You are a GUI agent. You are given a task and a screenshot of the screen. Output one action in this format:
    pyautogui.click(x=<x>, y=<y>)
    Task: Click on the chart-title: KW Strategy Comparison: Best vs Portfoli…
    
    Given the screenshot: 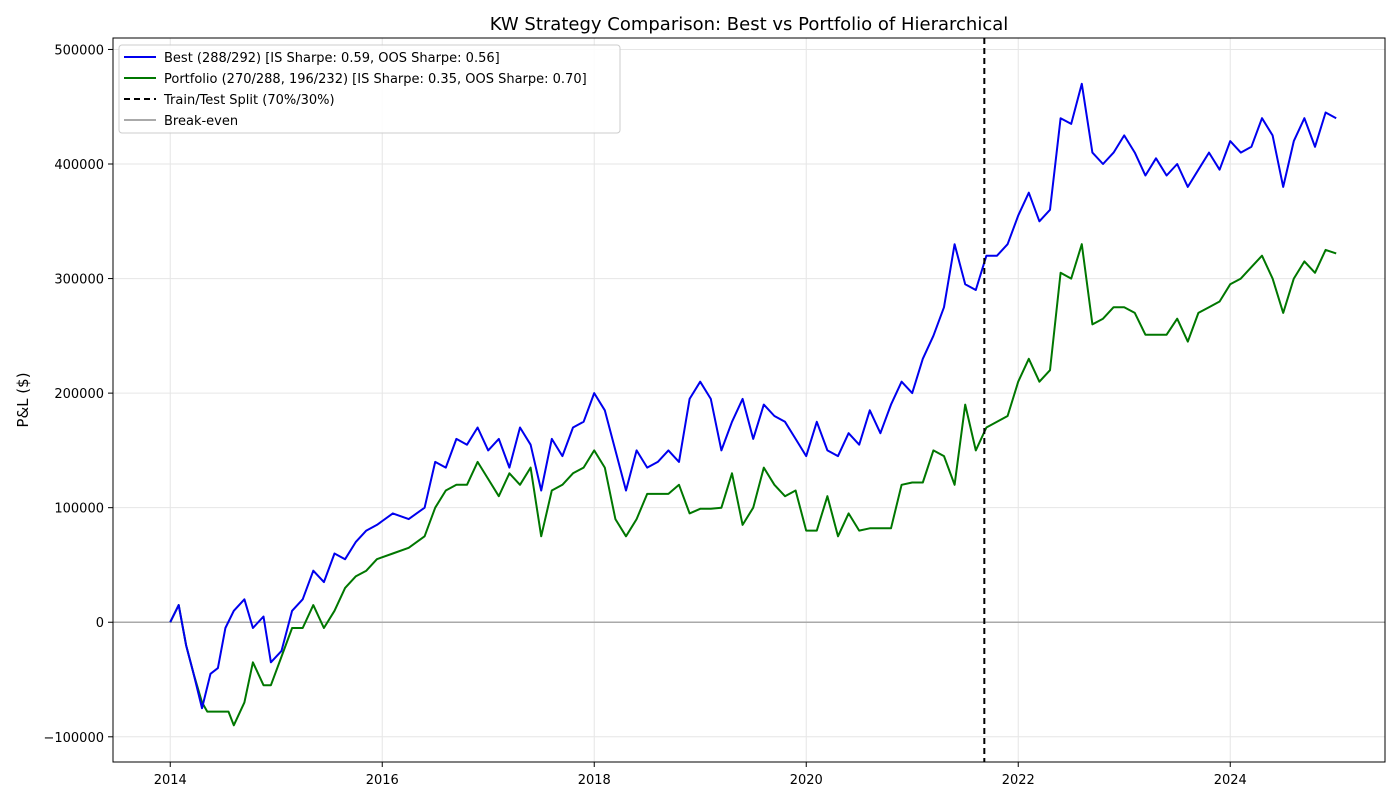 What is the action you would take?
    pyautogui.click(x=749, y=24)
    